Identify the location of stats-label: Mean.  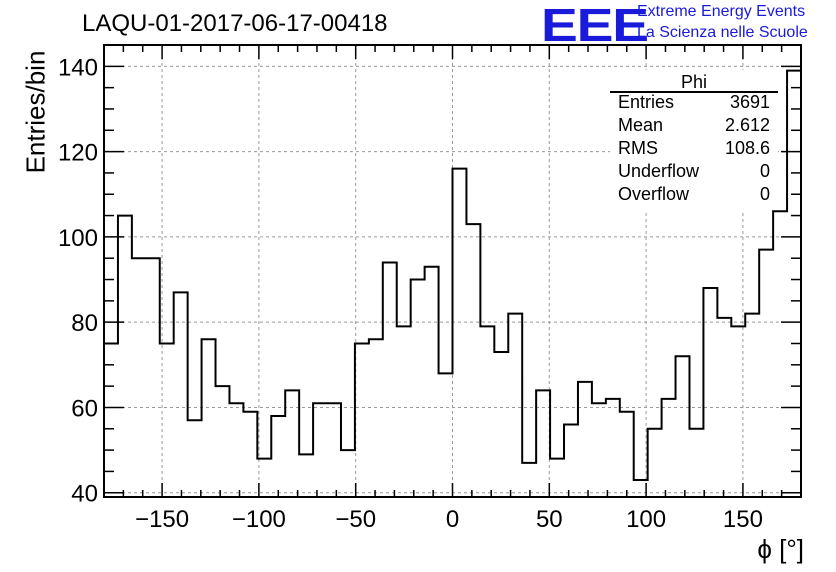
(641, 125).